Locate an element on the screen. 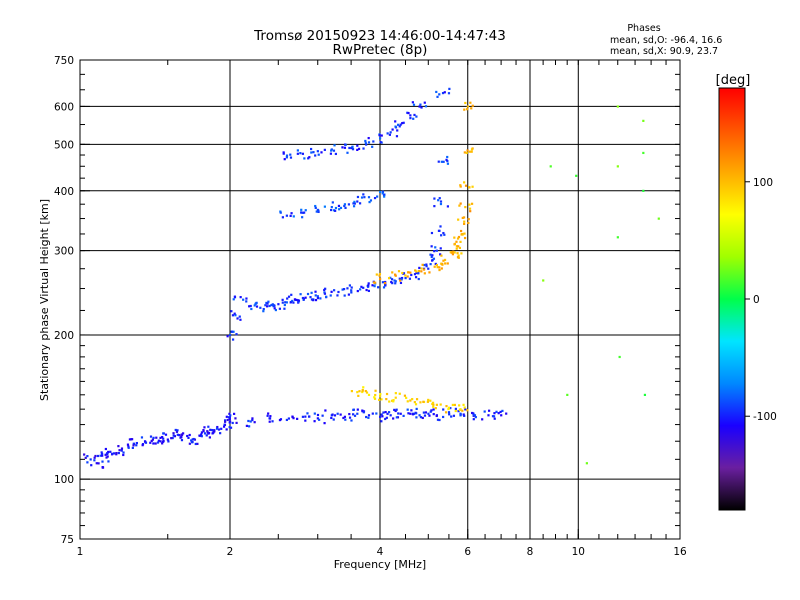 This screenshot has height=600, width=800. y-tick-label: 600 is located at coordinates (64, 107).